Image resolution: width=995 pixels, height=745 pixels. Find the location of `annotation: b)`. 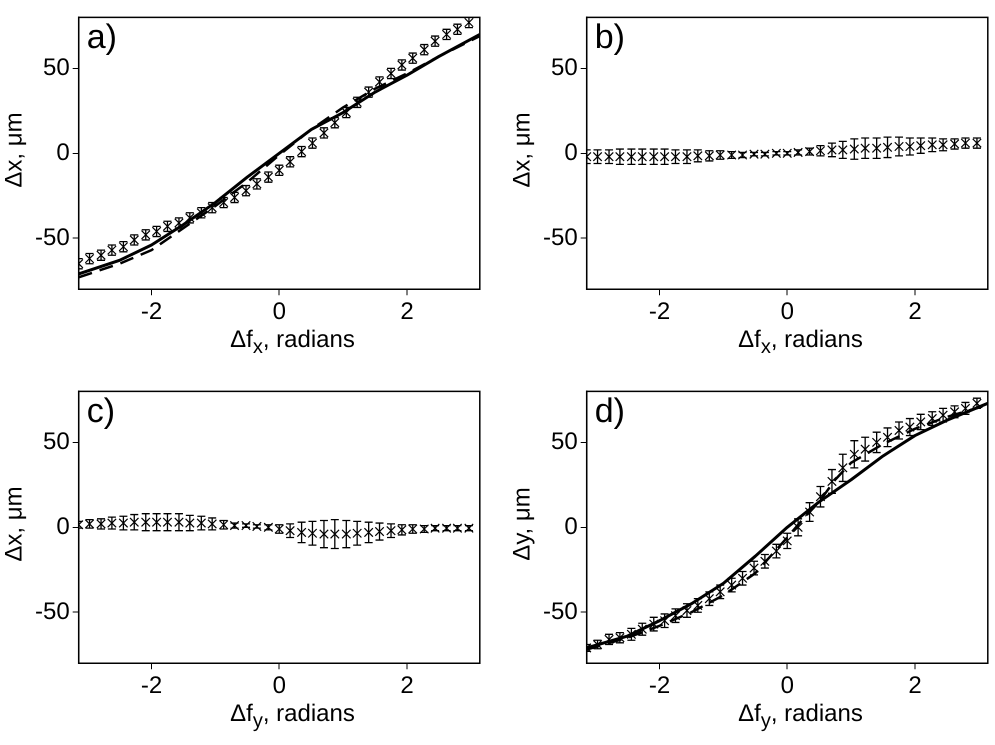

annotation: b) is located at coordinates (609, 37).